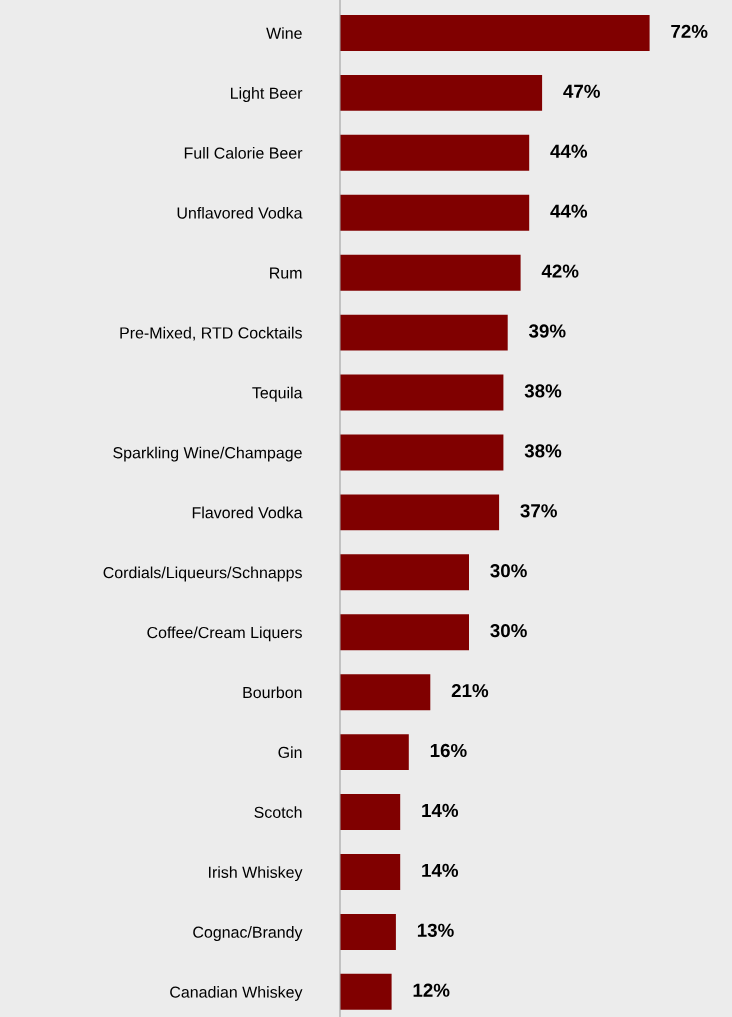 The height and width of the screenshot is (1017, 732). Describe the element at coordinates (290, 752) in the screenshot. I see `y-tick-label: Gin` at that location.